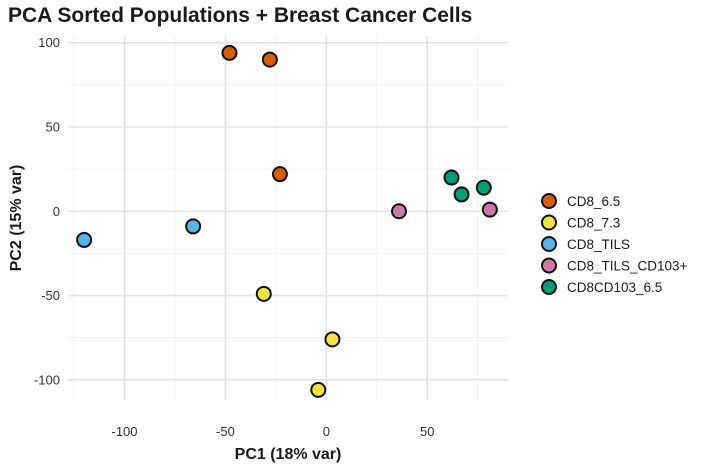 Image resolution: width=714 pixels, height=473 pixels. I want to click on y-tick-label: -100, so click(47, 379).